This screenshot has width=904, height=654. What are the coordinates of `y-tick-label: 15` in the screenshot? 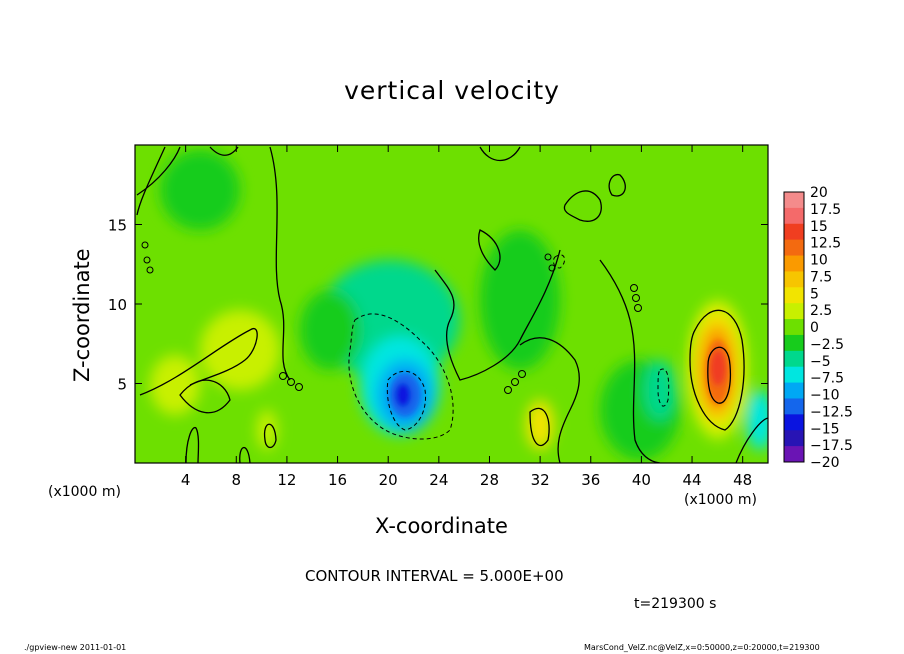 It's located at (117, 226).